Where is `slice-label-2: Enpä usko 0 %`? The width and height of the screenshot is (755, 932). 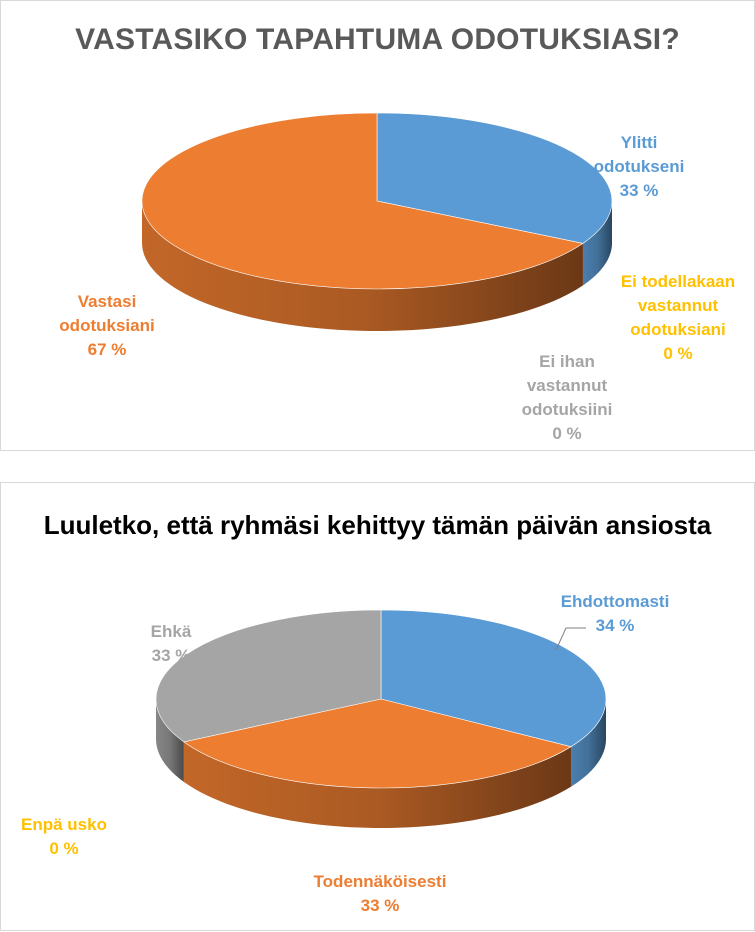 slice-label-2: Enpä usko 0 % is located at coordinates (64, 836).